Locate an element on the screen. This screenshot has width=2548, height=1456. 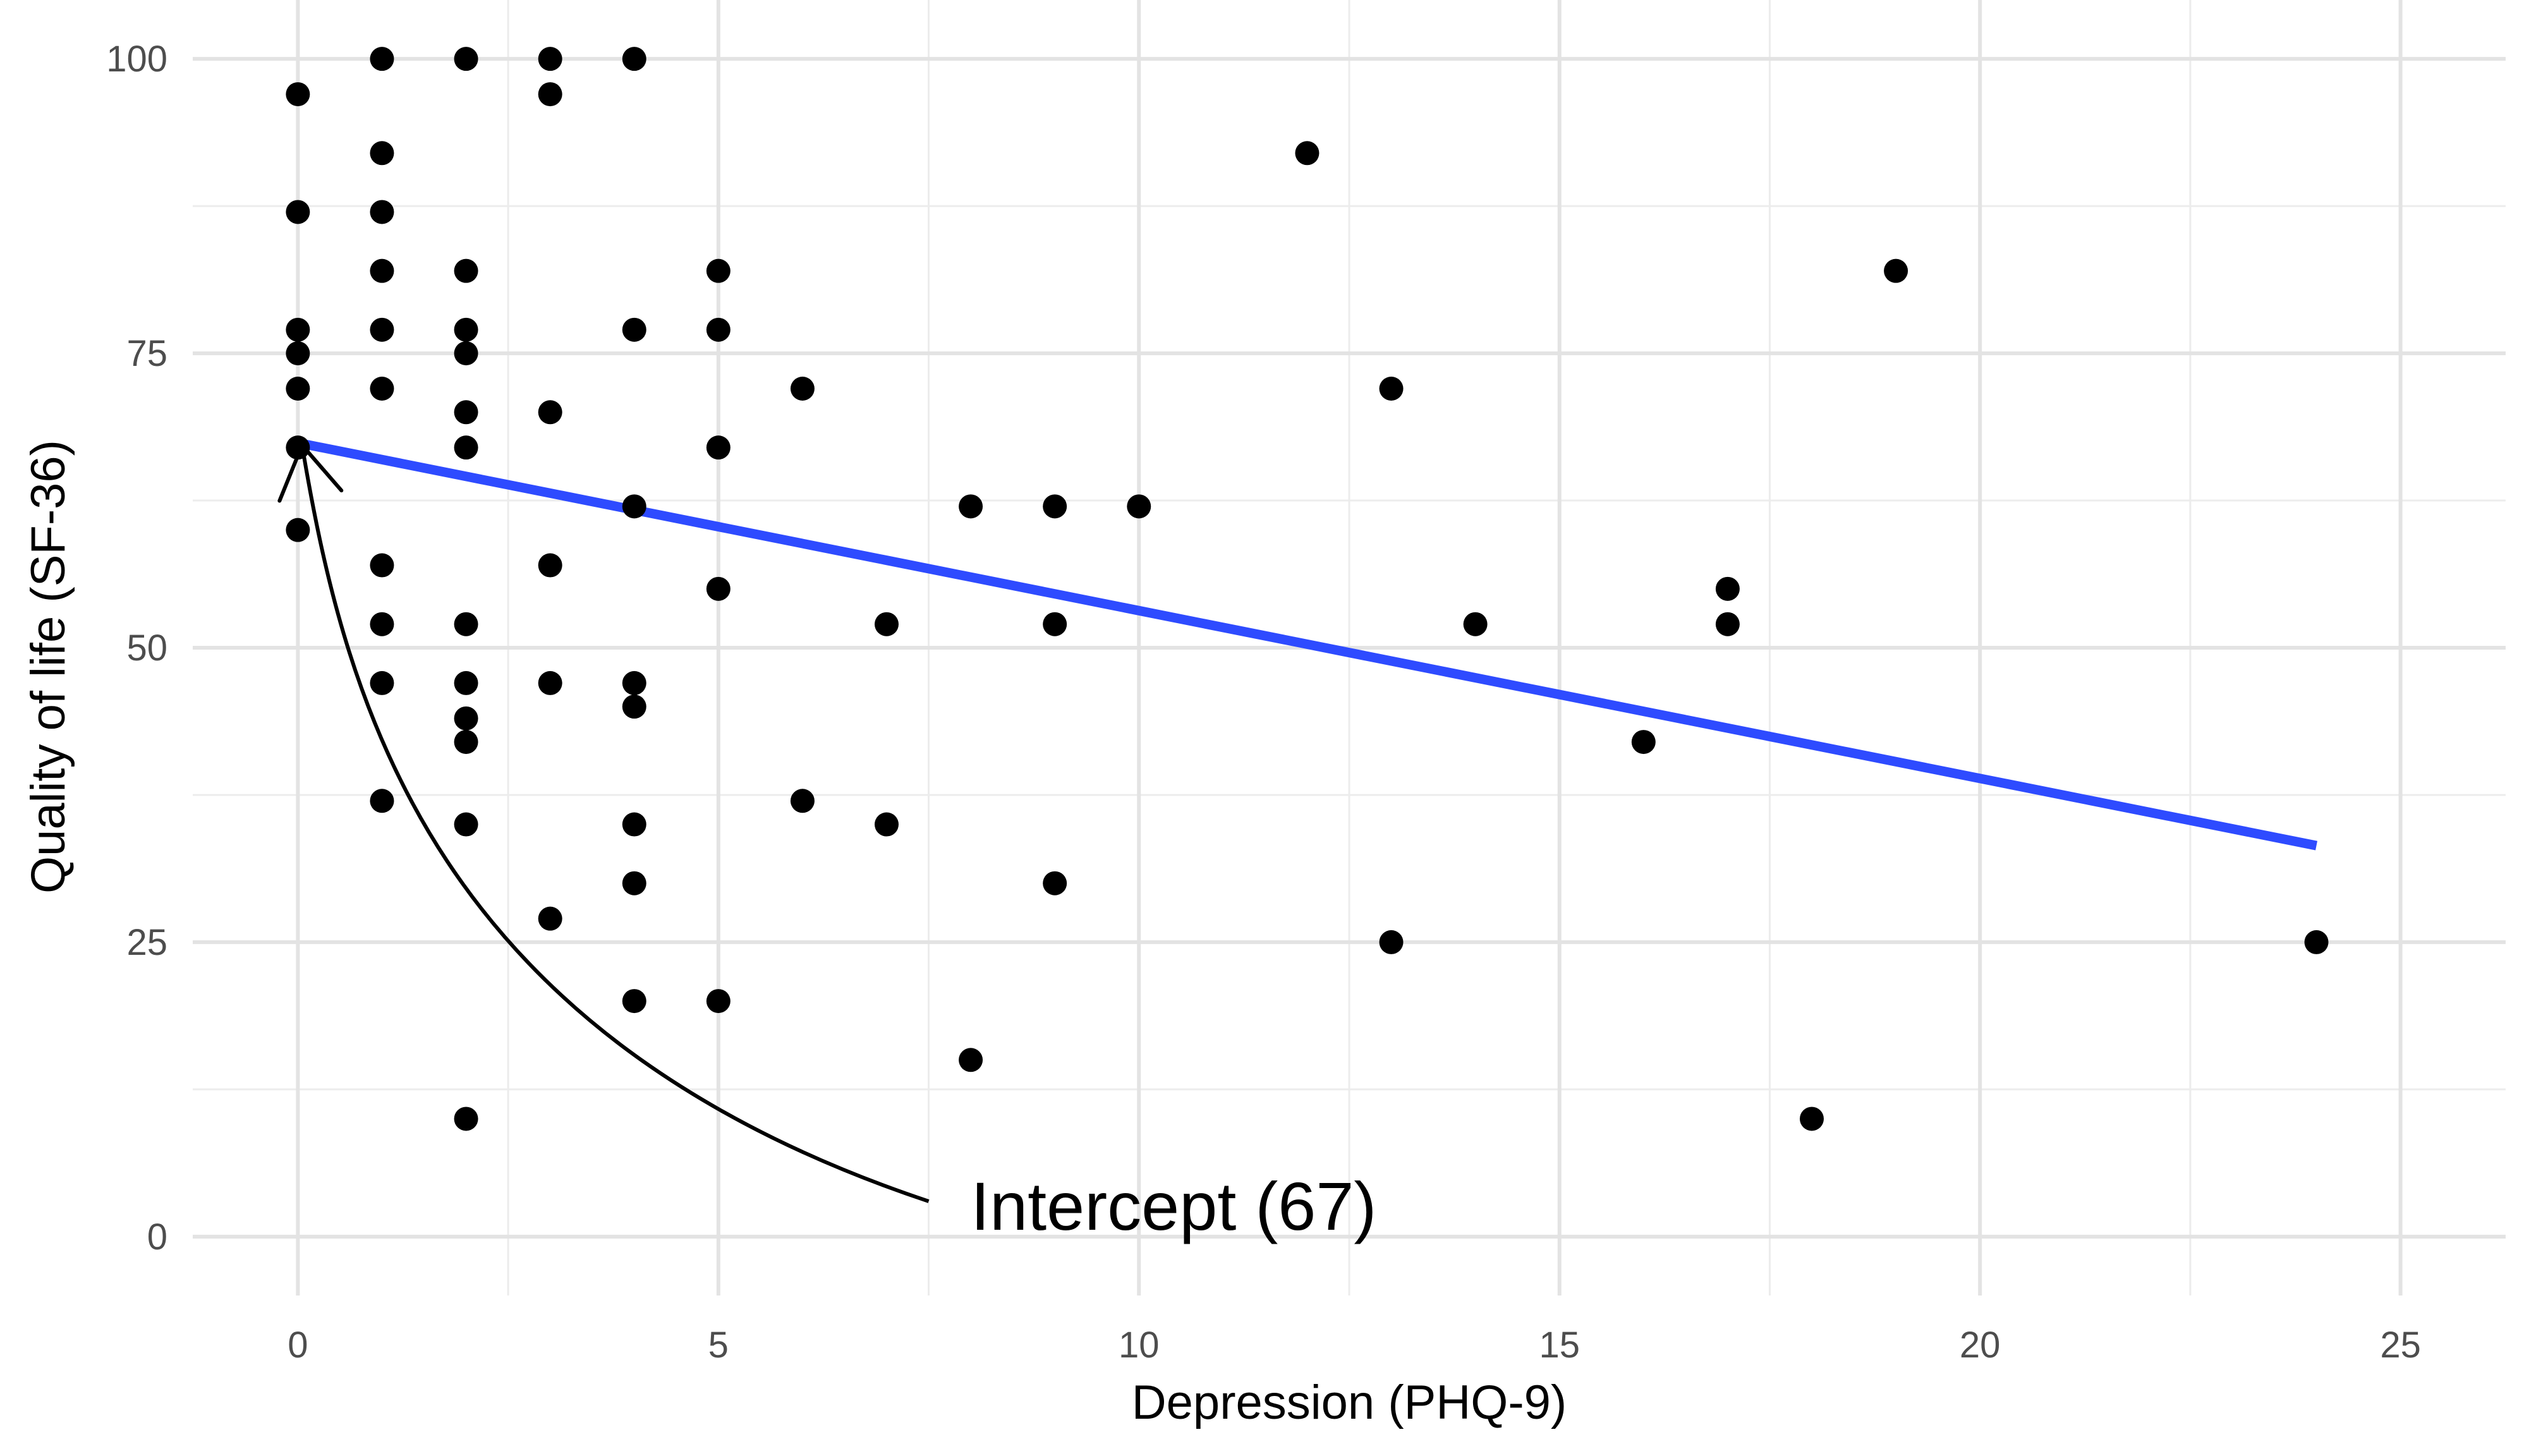
intercept-annotation: Intercept (67) is located at coordinates (1173, 1206).